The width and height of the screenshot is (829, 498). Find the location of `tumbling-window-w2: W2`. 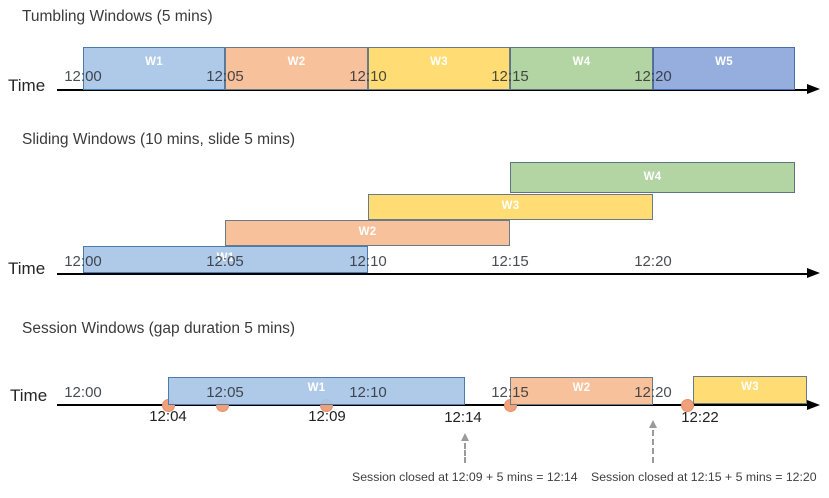

tumbling-window-w2: W2 is located at coordinates (296, 68).